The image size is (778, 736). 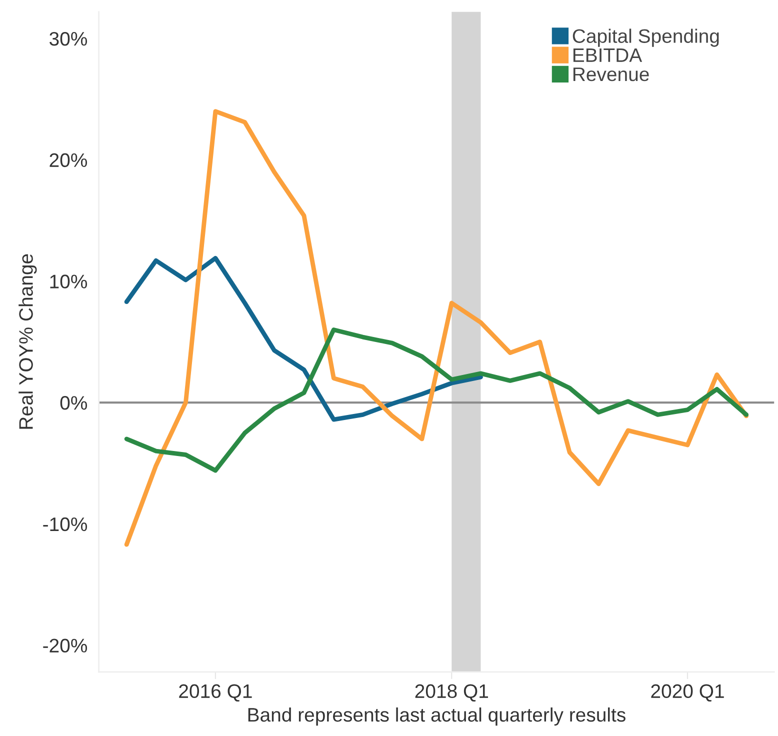 What do you see at coordinates (645, 37) in the screenshot?
I see `legend-label: Capital Spending` at bounding box center [645, 37].